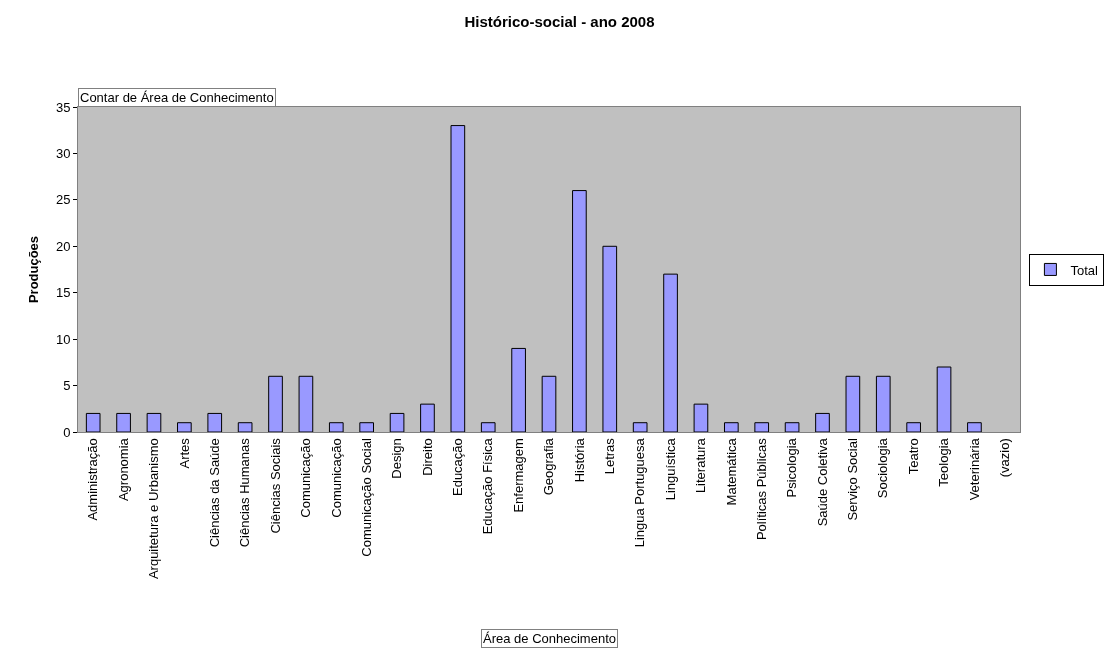  I want to click on x-tick-label: Linguística, so click(670, 469).